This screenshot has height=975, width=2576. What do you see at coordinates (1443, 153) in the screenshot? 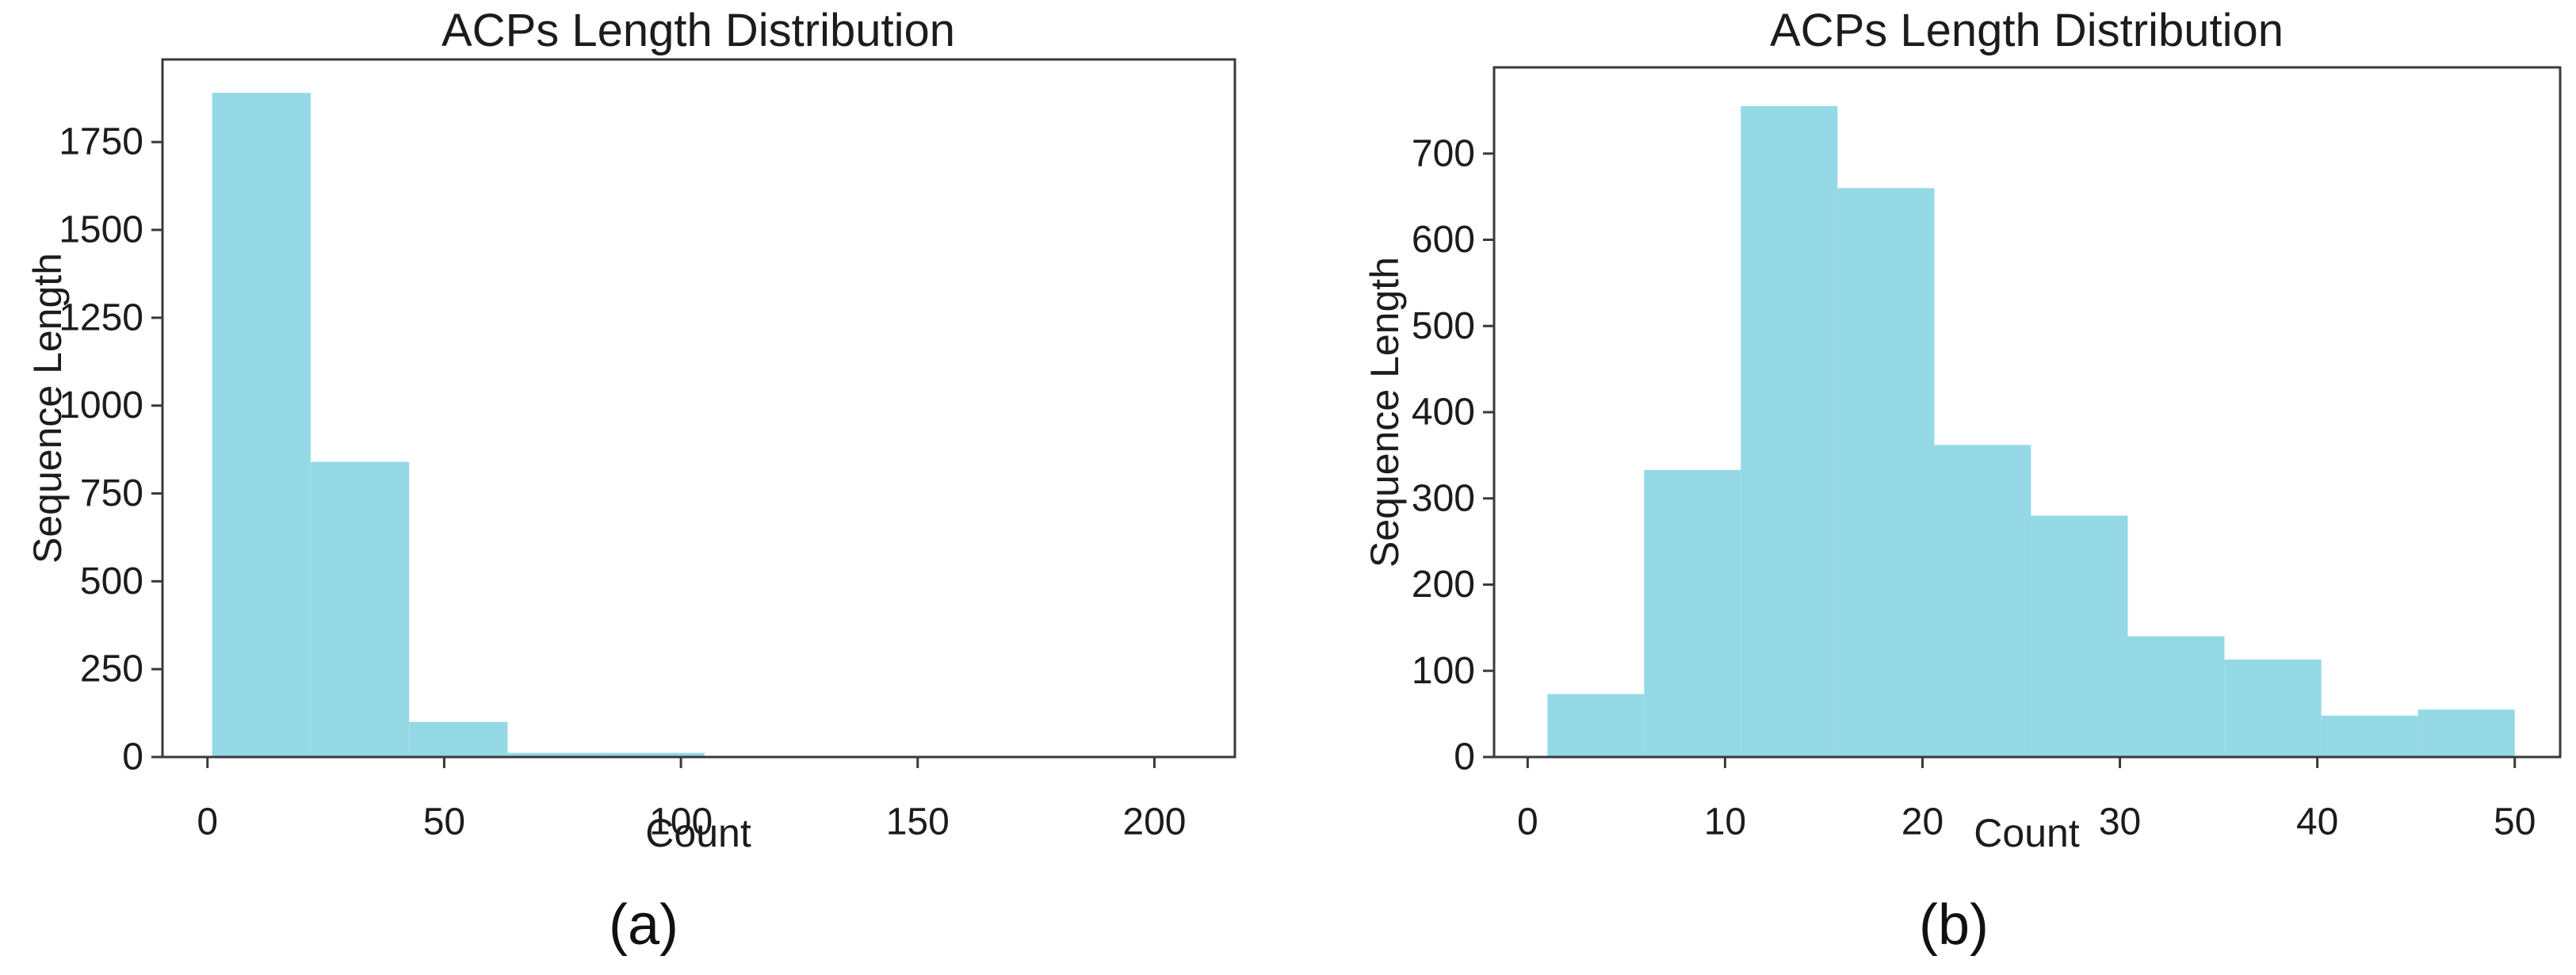
I see `y-tick-label: 700` at bounding box center [1443, 153].